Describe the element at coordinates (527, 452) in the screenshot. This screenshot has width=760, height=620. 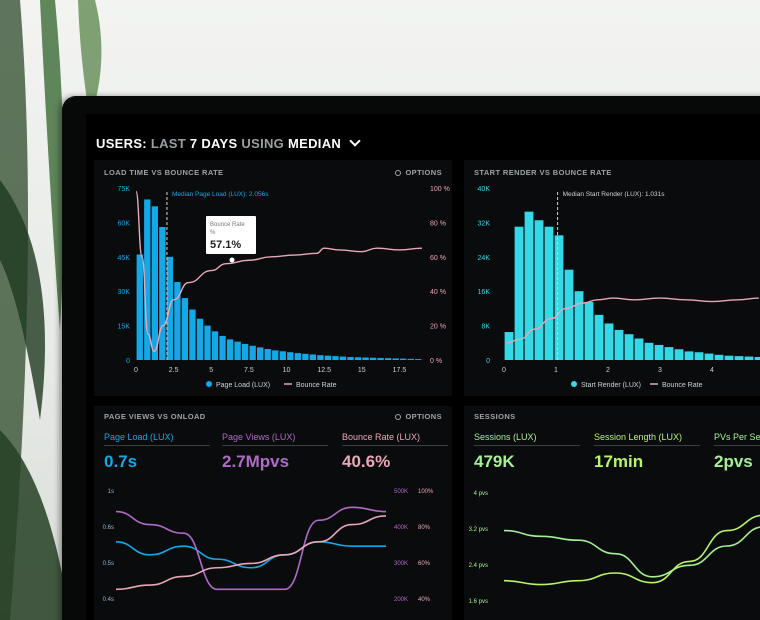
I see `metric-sessions: Sessions (LUX) 479K` at that location.